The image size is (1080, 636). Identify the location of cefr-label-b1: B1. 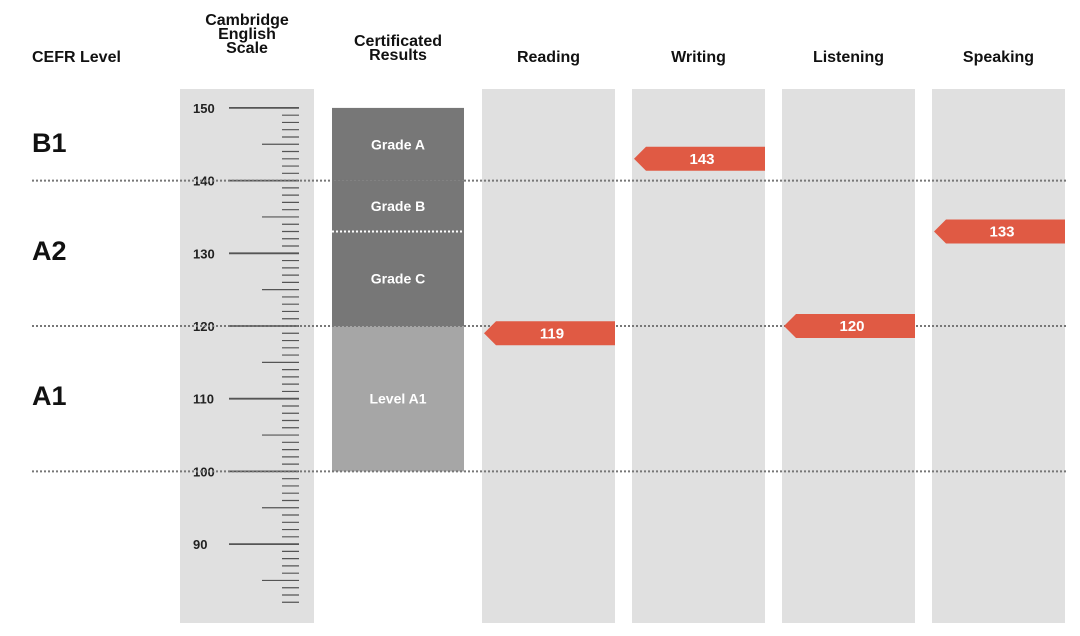
(49, 143).